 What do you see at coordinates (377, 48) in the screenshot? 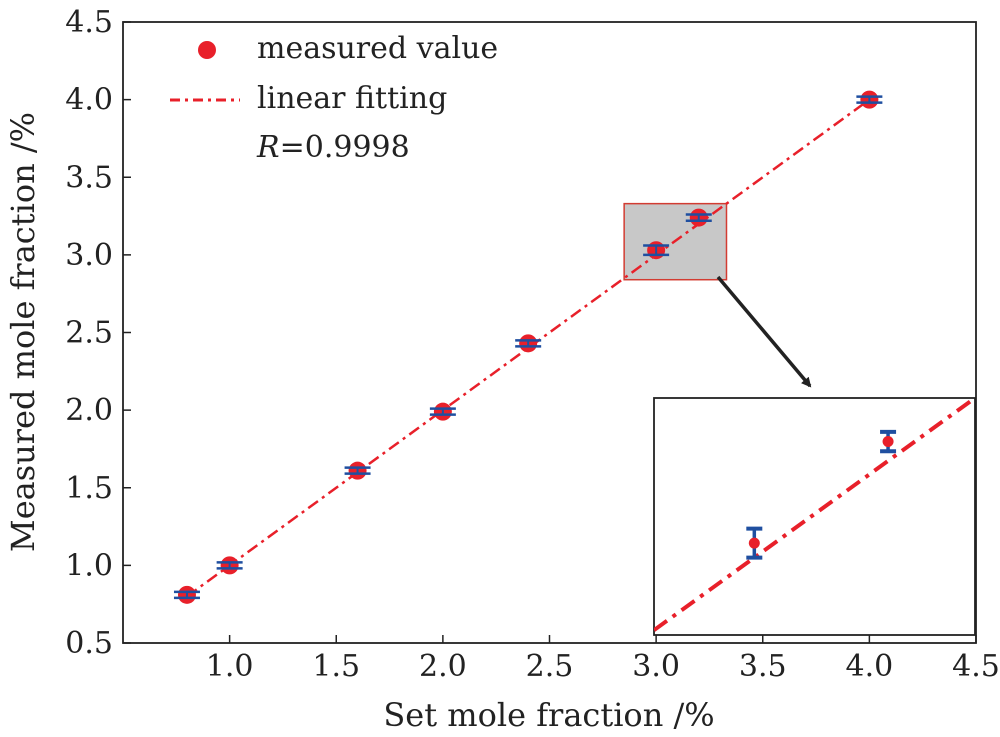
I see `legend-label-measured: measured value` at bounding box center [377, 48].